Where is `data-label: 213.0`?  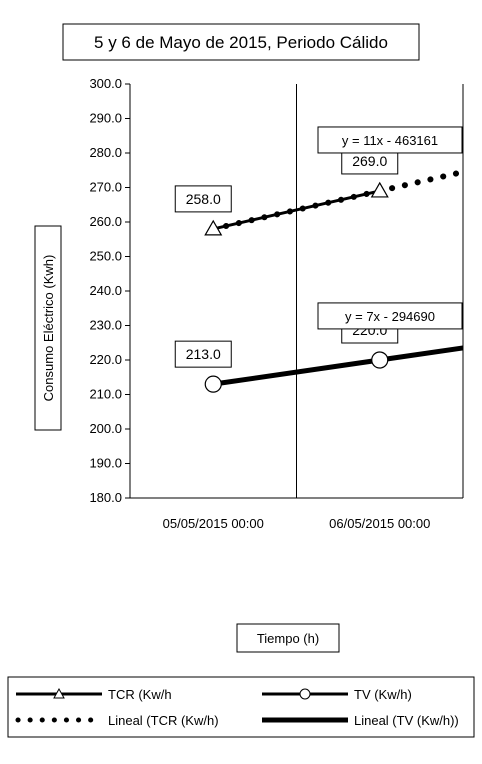
data-label: 213.0 is located at coordinates (203, 354).